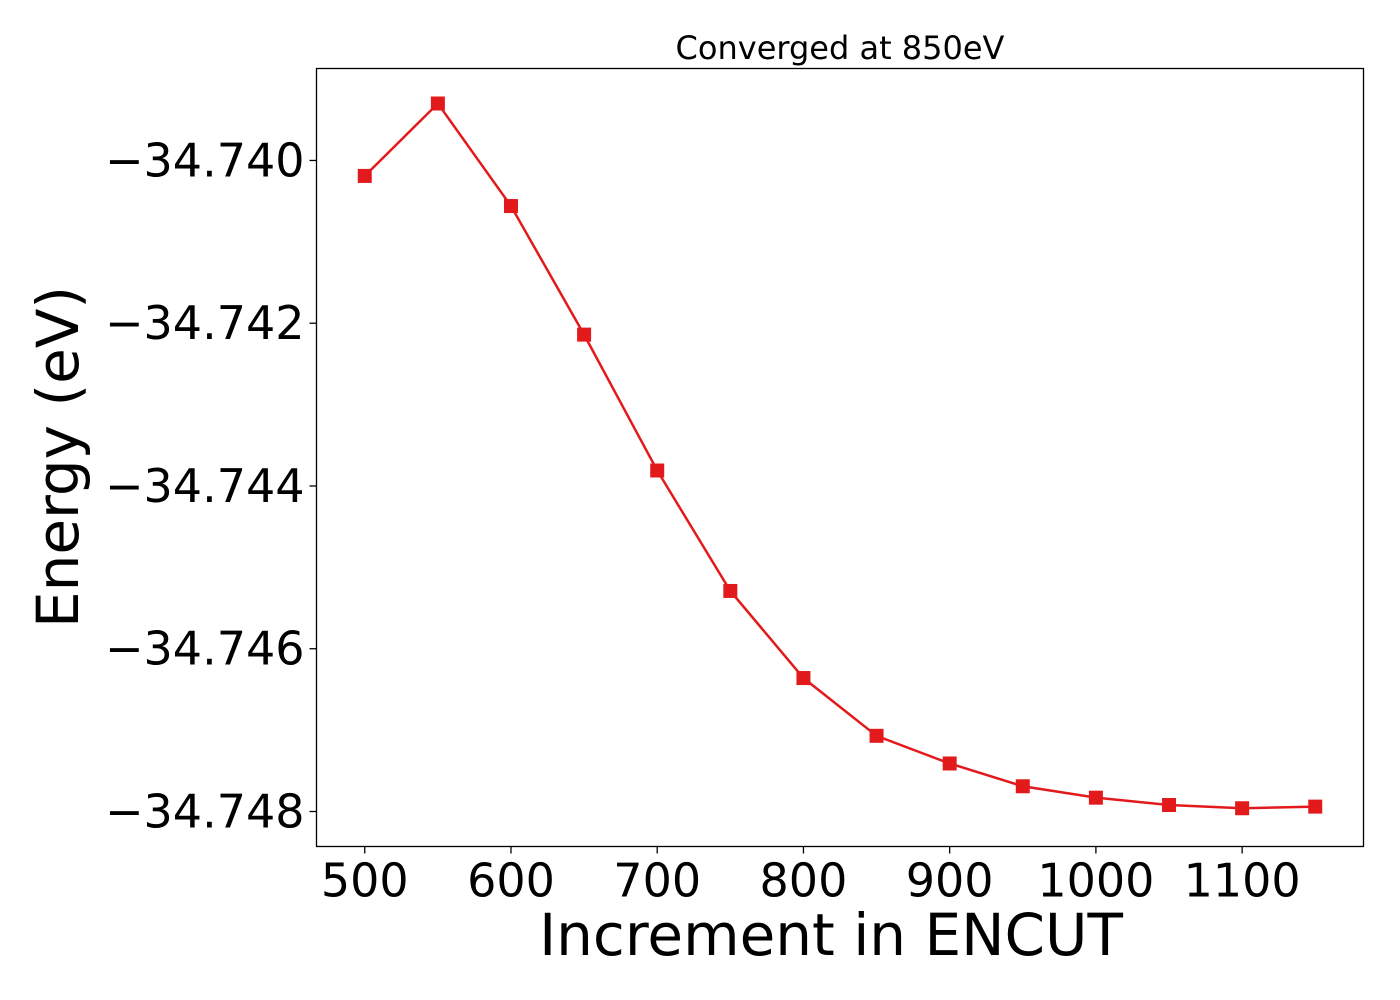  I want to click on x-tick-label: 800, so click(804, 881).